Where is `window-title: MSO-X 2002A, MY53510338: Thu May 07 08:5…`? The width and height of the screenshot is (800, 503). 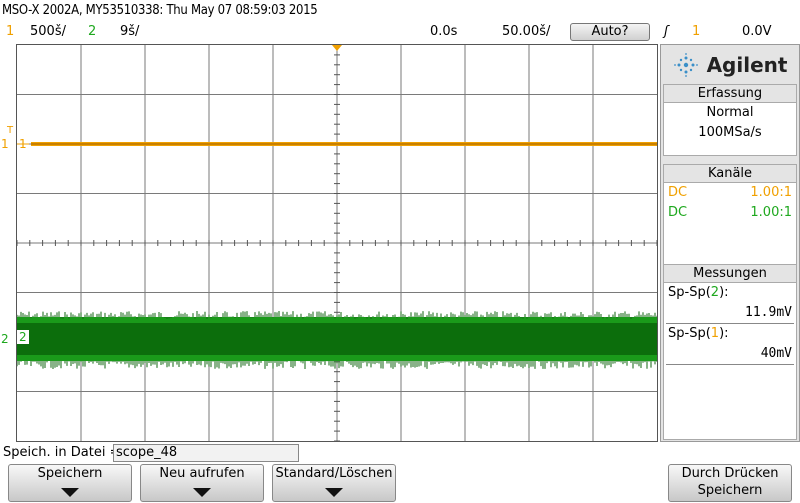
window-title: MSO-X 2002A, MY53510338: Thu May 07 08:5… is located at coordinates (160, 10).